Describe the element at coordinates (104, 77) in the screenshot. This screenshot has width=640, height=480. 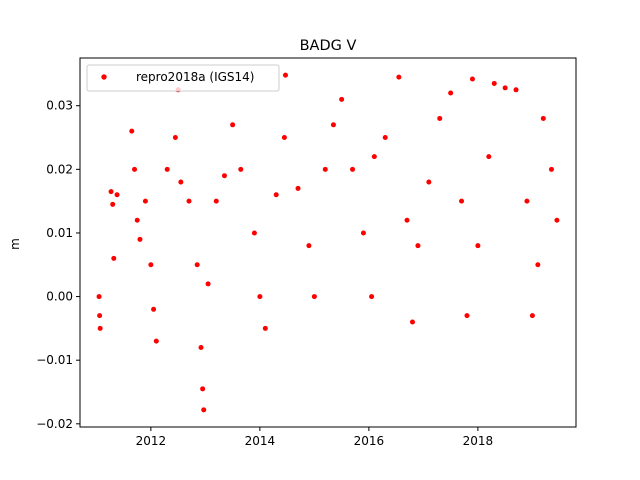
I see `legend-marker` at that location.